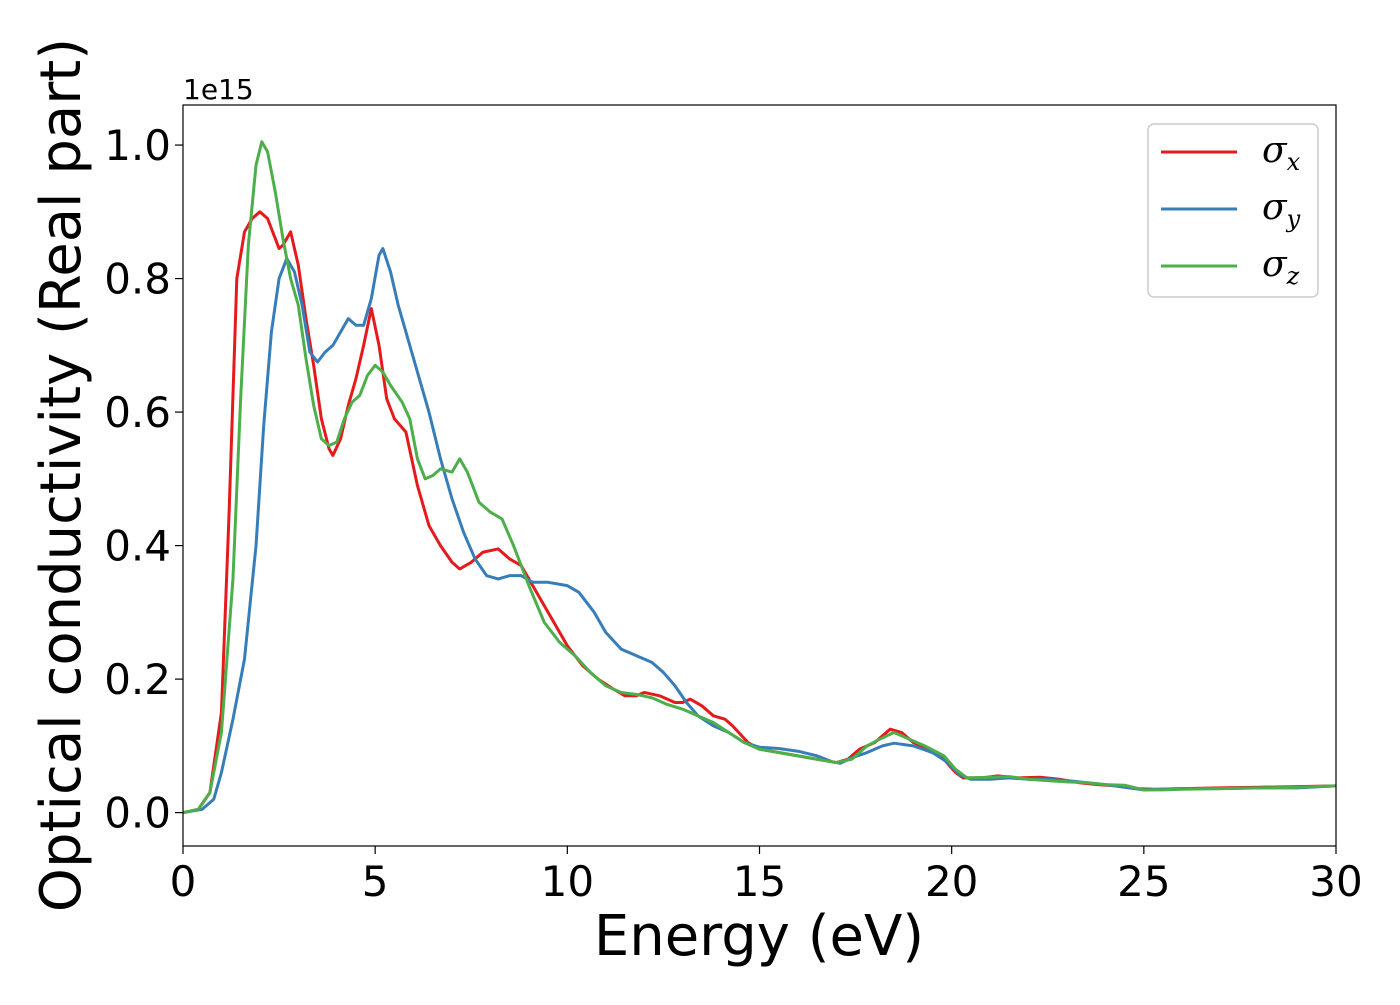 The image size is (1400, 1005). I want to click on legend: σx σy σz, so click(1233, 210).